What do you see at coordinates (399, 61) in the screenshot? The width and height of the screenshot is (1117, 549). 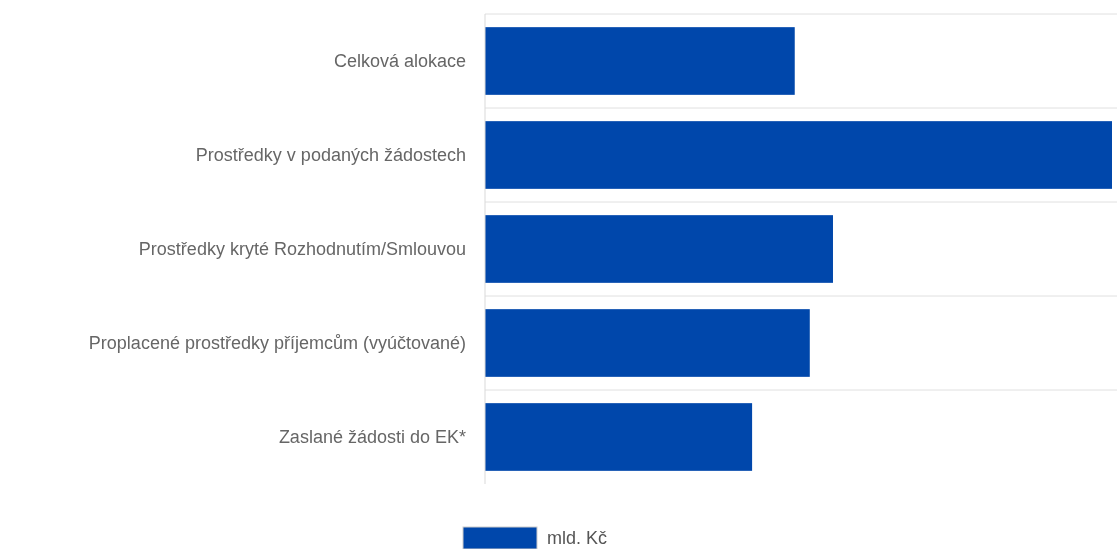 I see `y-tick-label: Celková alokace` at bounding box center [399, 61].